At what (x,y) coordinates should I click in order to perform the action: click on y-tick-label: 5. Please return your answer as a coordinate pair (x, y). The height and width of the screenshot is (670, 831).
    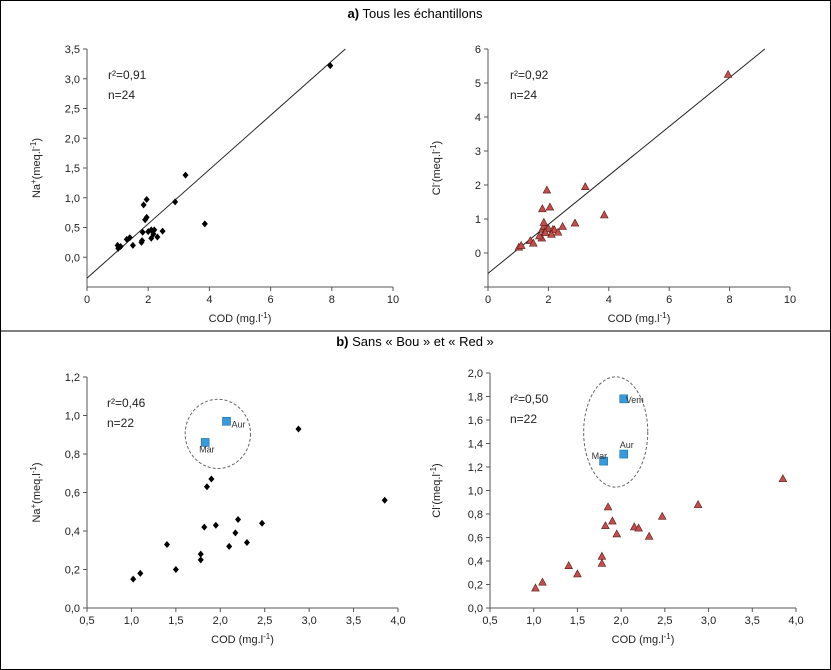
    Looking at the image, I should click on (478, 84).